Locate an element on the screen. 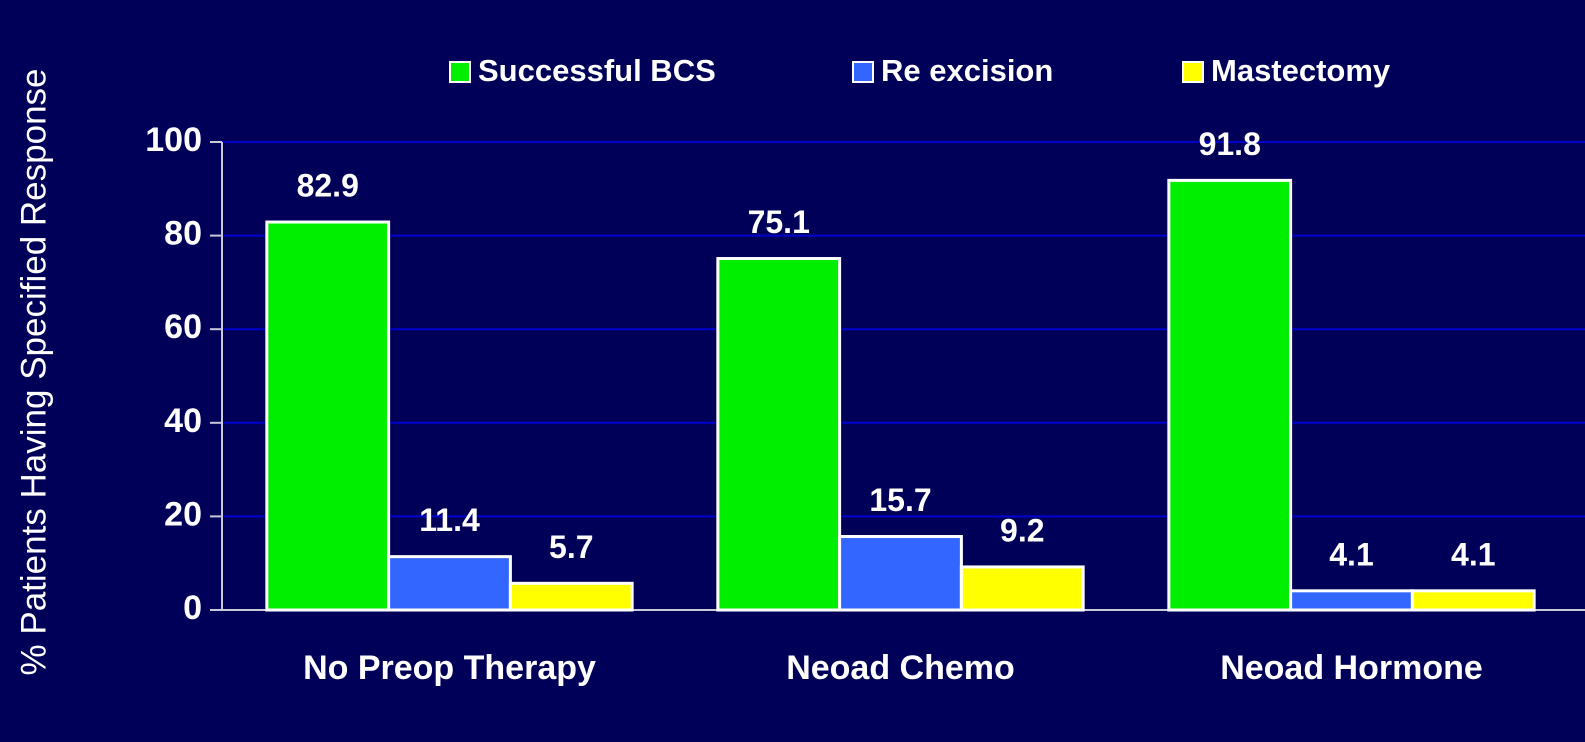  y-tick-label: 60 is located at coordinates (183, 327).